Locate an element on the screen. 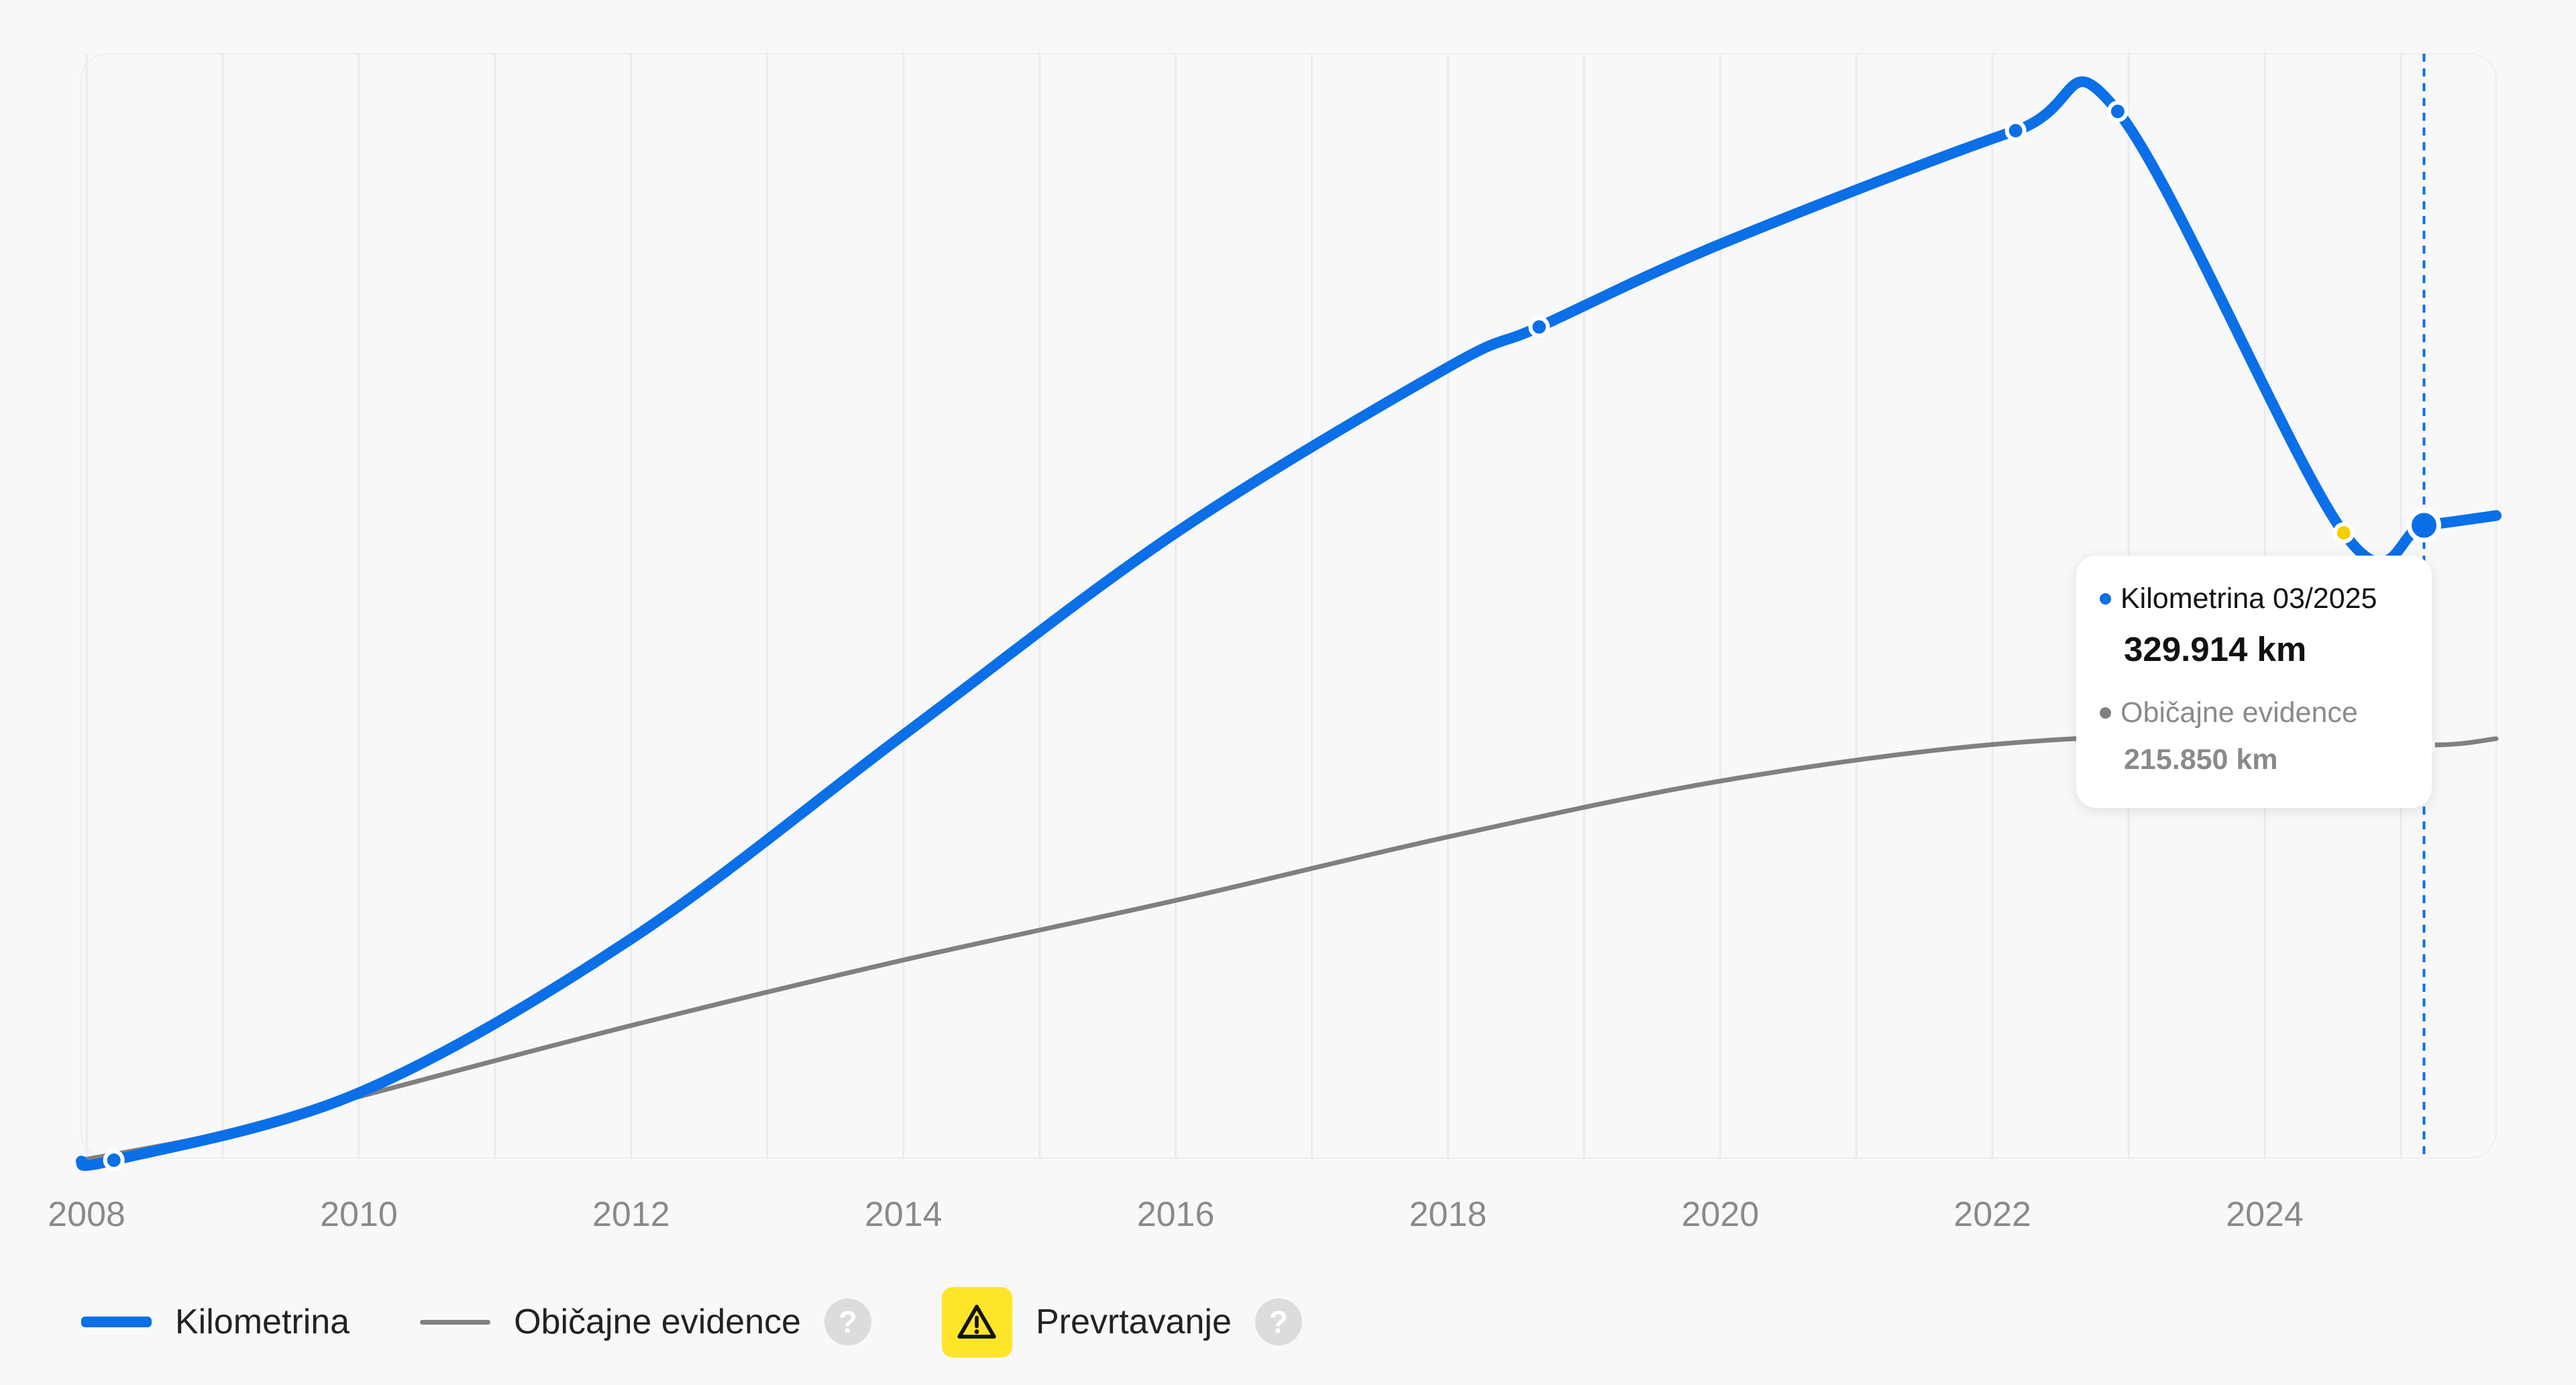 This screenshot has height=1385, width=2576. tooltip-series2-dot is located at coordinates (2105, 713).